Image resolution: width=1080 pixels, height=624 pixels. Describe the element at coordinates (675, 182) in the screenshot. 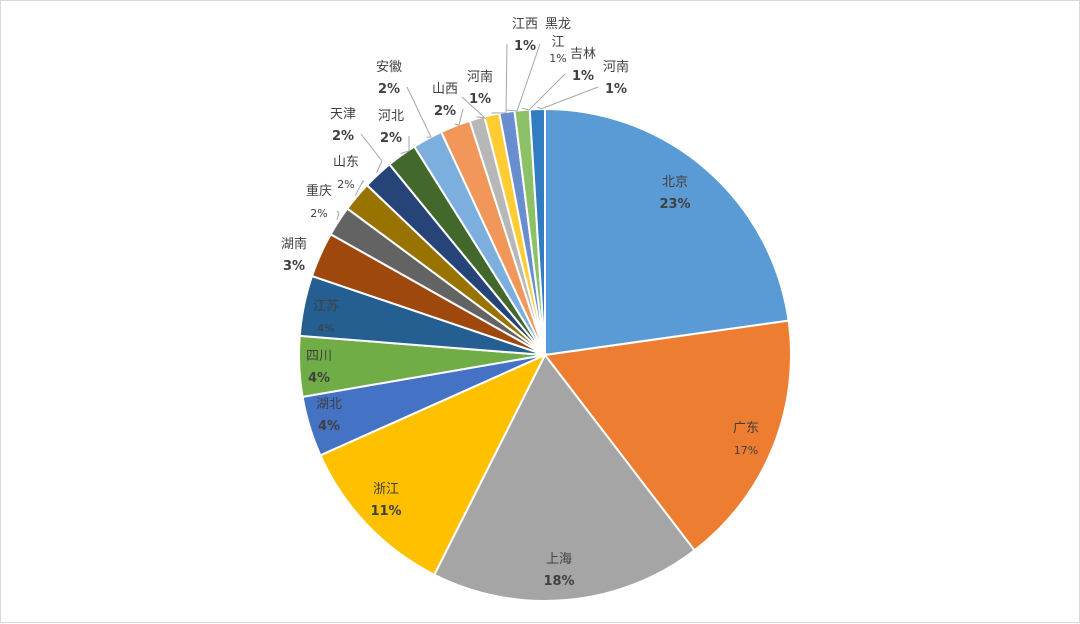

I see `slice-name-label: 北京` at that location.